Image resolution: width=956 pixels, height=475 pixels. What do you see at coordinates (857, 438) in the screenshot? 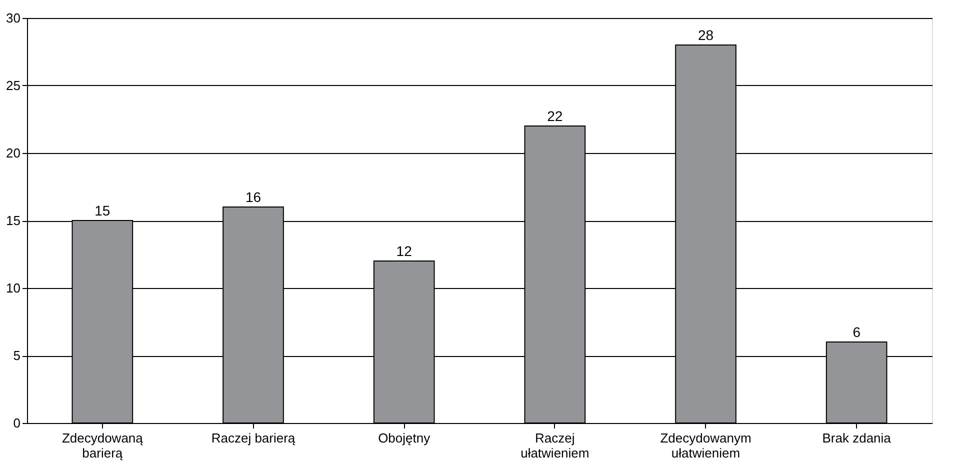
I see `x-tick-label: Brak zdania` at bounding box center [857, 438].